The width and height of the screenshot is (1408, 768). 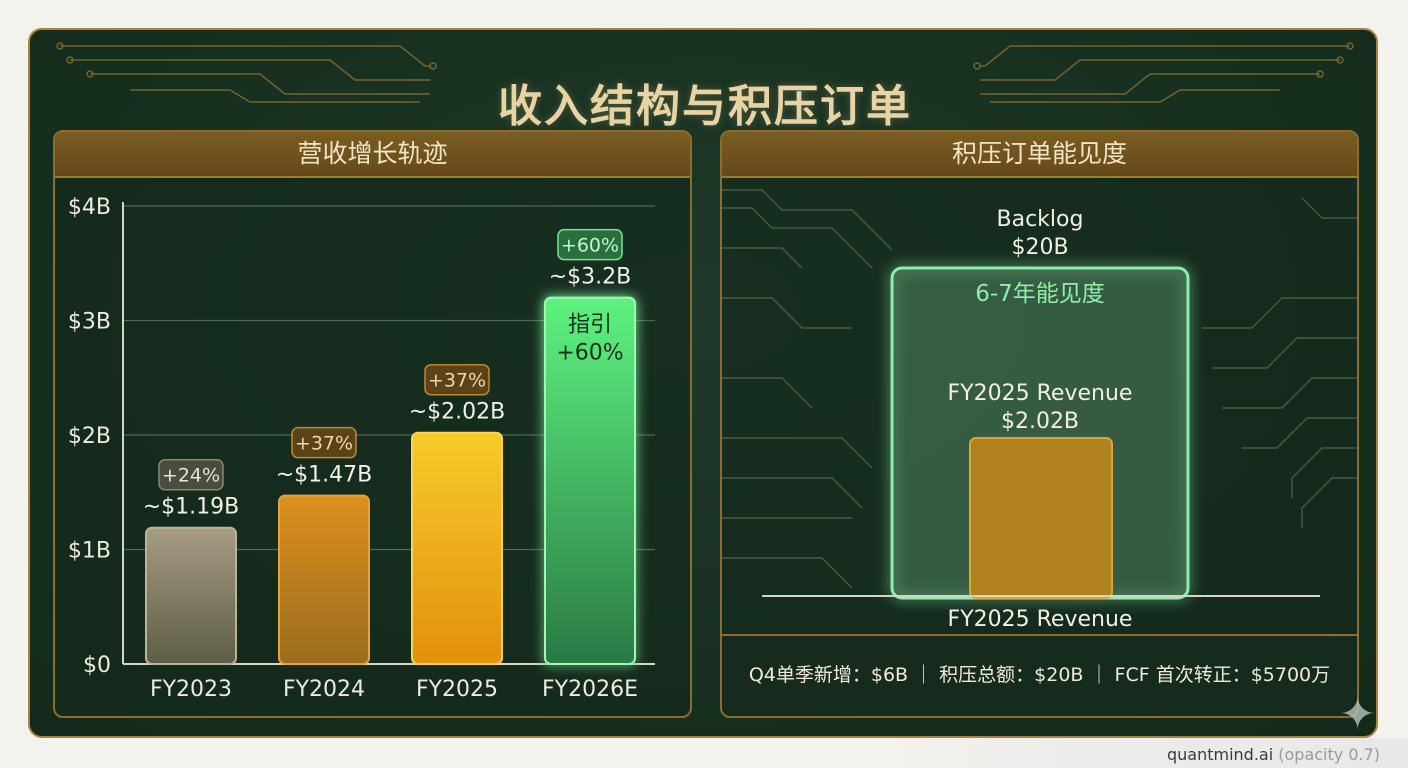 I want to click on value-label: ~$2.02B, so click(x=457, y=412).